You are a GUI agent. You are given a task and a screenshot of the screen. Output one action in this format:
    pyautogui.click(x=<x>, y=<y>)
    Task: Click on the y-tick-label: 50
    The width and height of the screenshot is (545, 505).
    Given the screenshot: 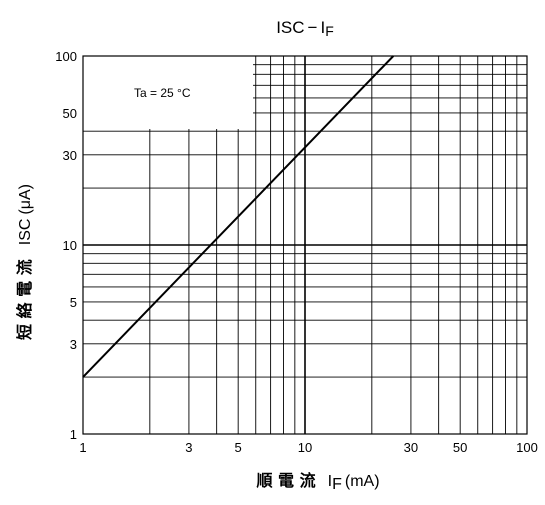 What is the action you would take?
    pyautogui.click(x=70, y=113)
    